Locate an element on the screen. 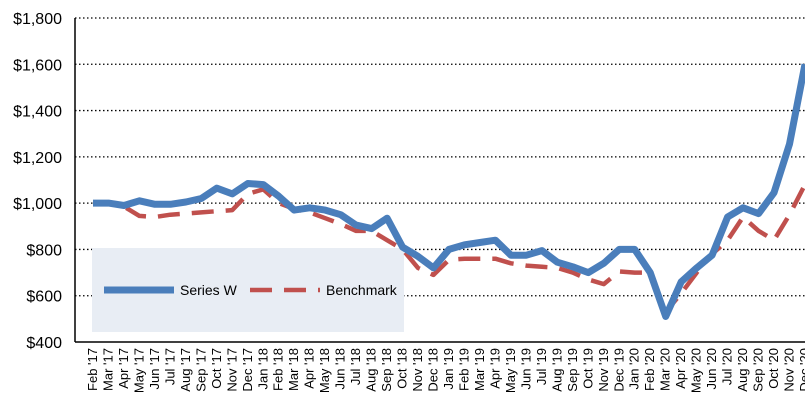  y-tick-label: $1,400 is located at coordinates (37, 112).